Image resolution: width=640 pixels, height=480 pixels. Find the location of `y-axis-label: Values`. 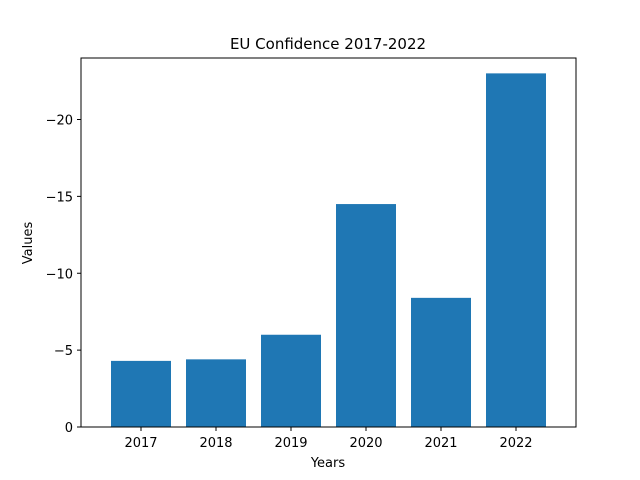

y-axis-label: Values is located at coordinates (28, 243).